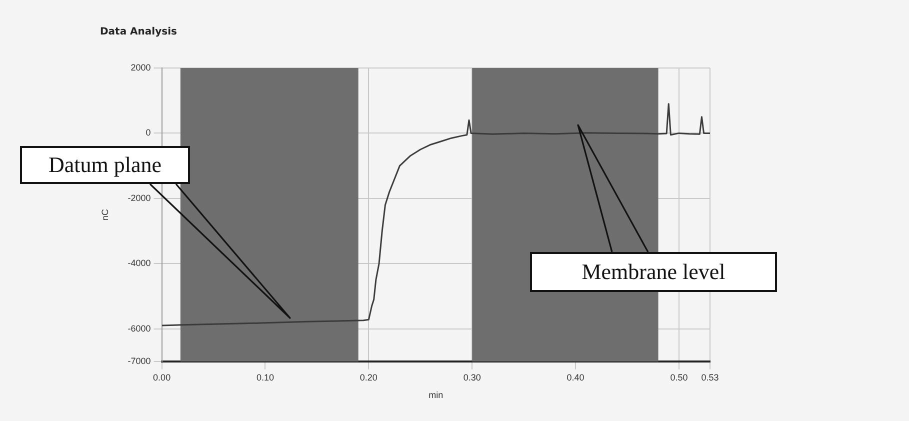  What do you see at coordinates (436, 395) in the screenshot?
I see `x-axis-title: min` at bounding box center [436, 395].